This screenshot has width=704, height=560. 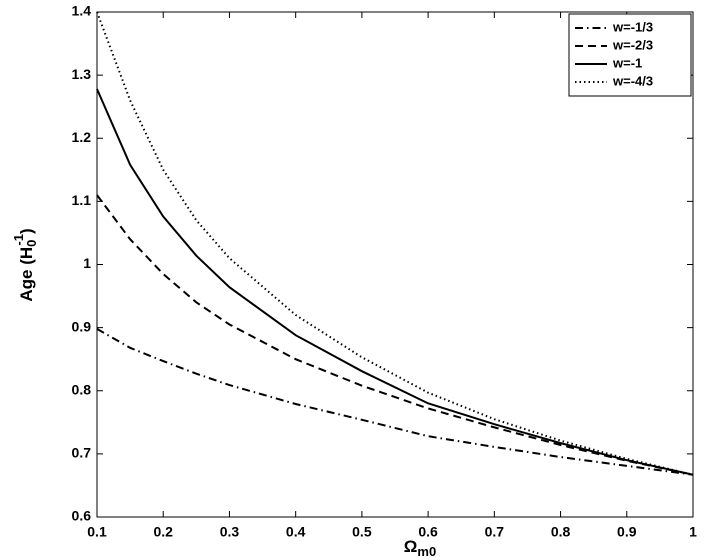 What do you see at coordinates (627, 532) in the screenshot?
I see `x-tick-label: 0.9` at bounding box center [627, 532].